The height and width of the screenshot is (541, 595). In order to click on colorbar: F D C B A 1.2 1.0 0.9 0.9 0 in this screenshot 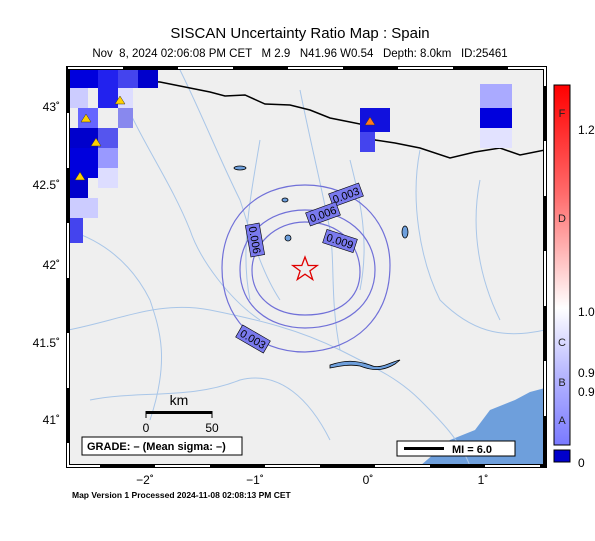, I will do `click(574, 277)`.